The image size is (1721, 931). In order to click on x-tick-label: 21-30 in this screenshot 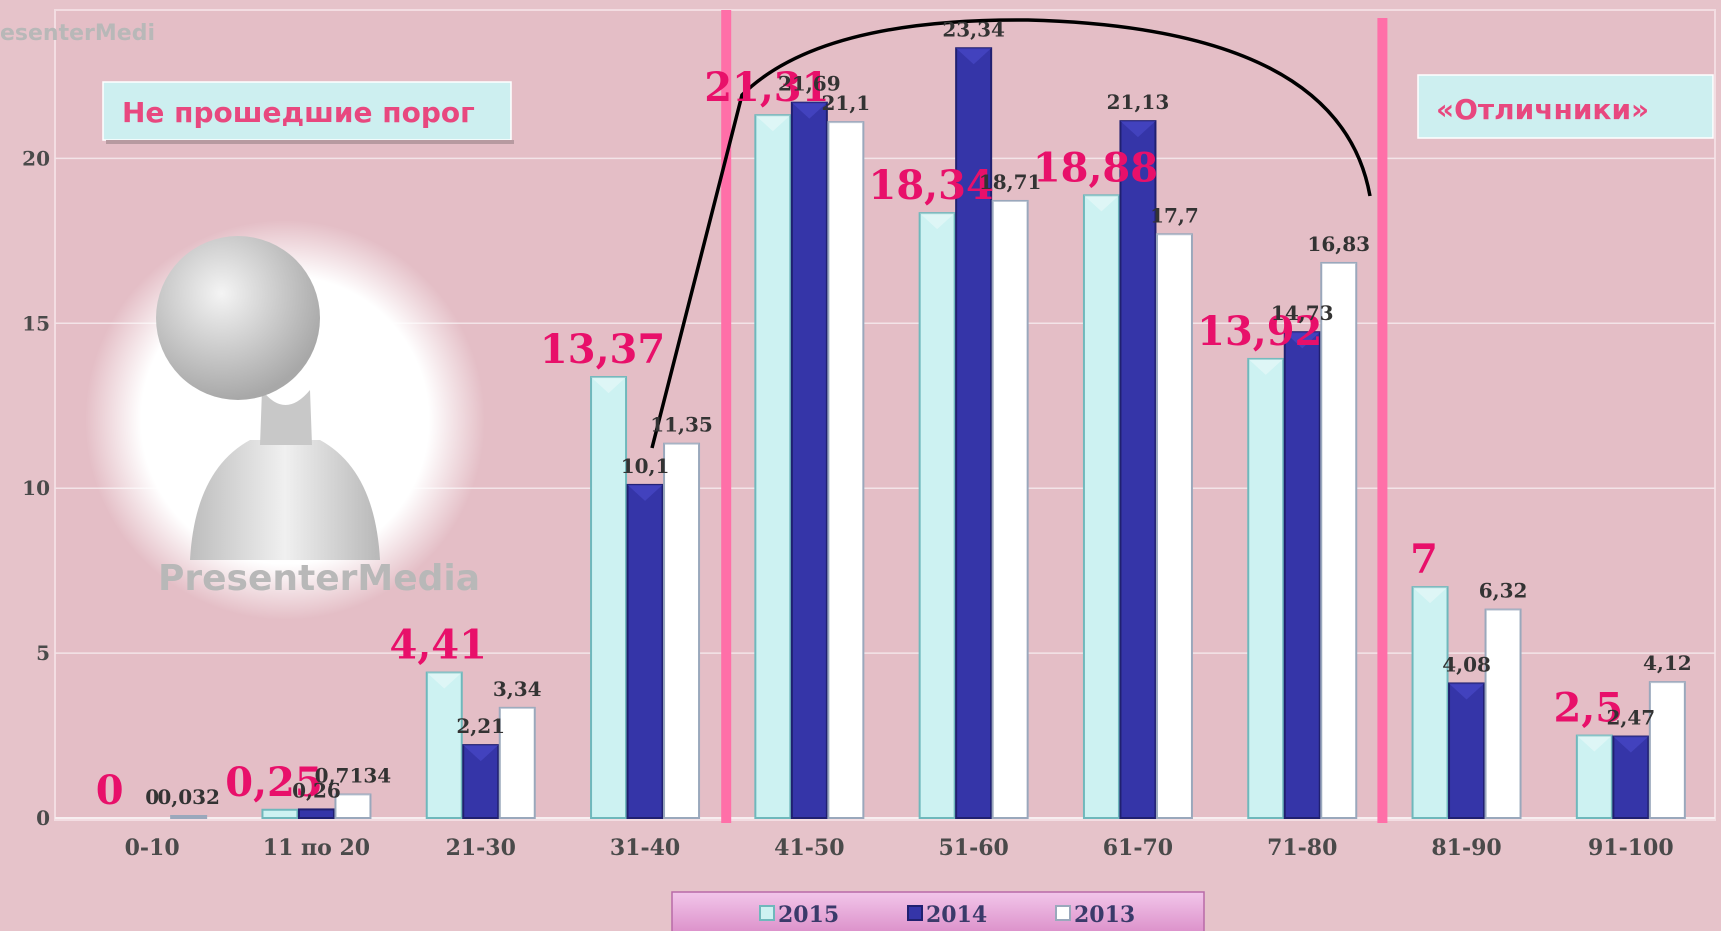, I will do `click(481, 848)`.